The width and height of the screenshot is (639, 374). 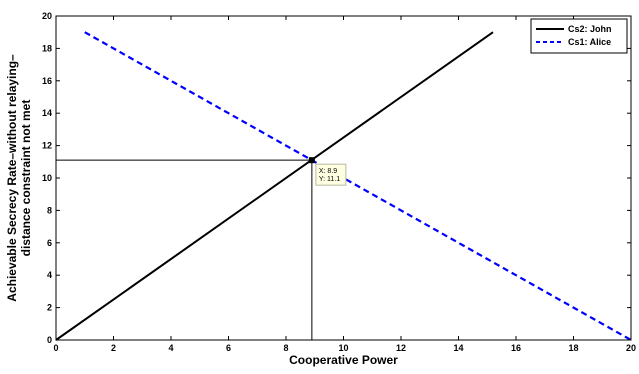 What do you see at coordinates (49, 275) in the screenshot?
I see `y-tick-label-4: 4` at bounding box center [49, 275].